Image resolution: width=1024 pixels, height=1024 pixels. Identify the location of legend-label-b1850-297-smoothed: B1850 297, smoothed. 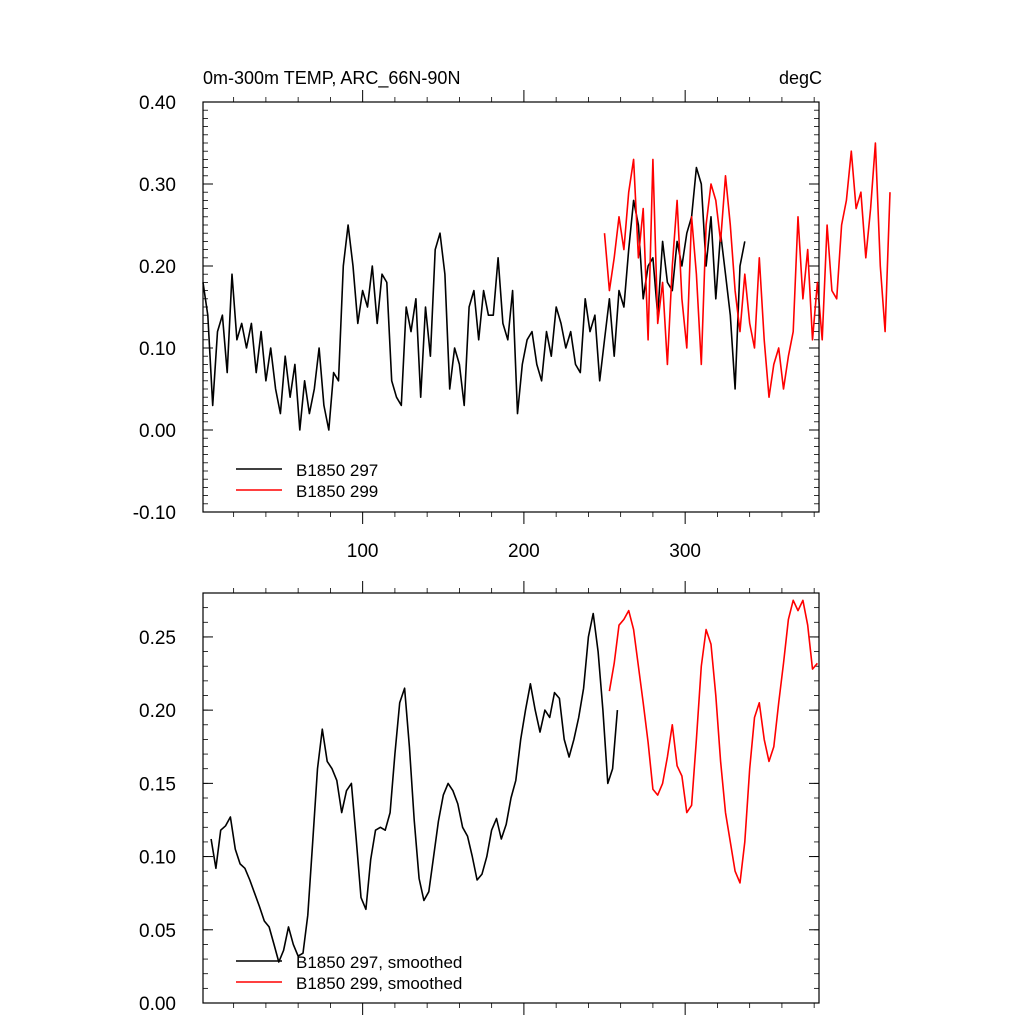
(379, 962).